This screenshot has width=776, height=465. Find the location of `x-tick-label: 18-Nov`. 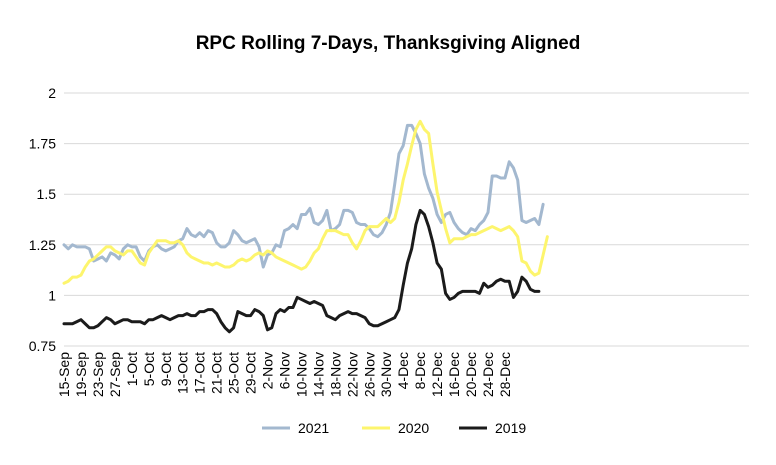

x-tick-label: 18-Nov is located at coordinates (335, 374).